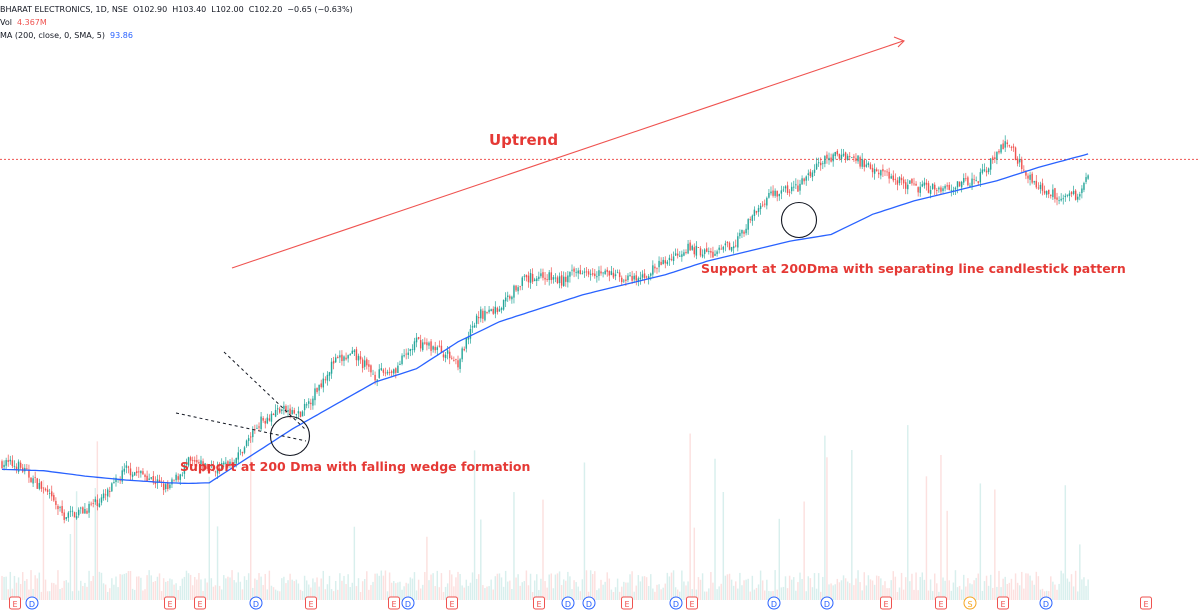  Describe the element at coordinates (241, 427) in the screenshot. I see `wedge-lower-line` at that location.